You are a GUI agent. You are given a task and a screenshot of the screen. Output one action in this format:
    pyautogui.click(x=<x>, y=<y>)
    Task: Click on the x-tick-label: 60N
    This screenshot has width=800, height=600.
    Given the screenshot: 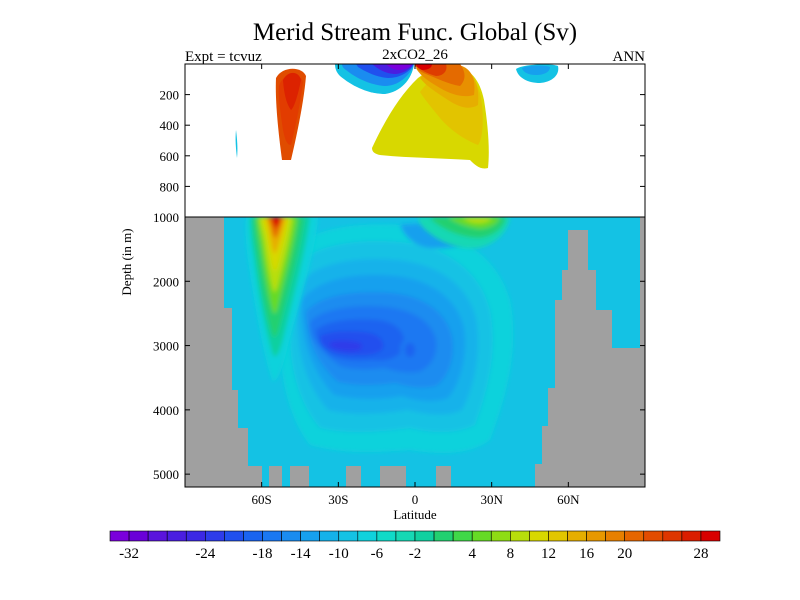 What is the action you would take?
    pyautogui.click(x=568, y=499)
    